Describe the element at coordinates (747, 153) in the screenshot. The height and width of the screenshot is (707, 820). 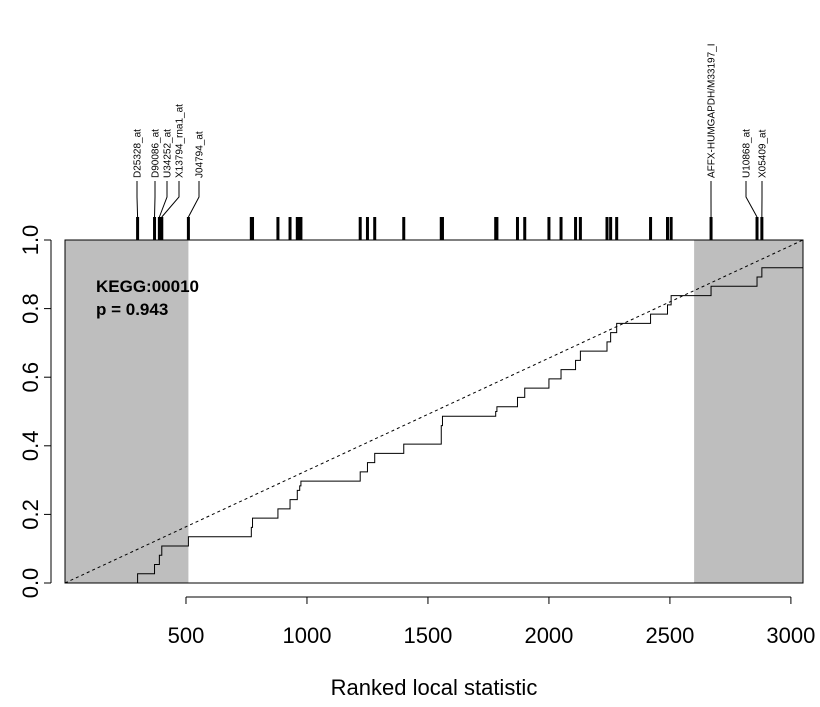
I see `gene-label: U10868_at` at that location.